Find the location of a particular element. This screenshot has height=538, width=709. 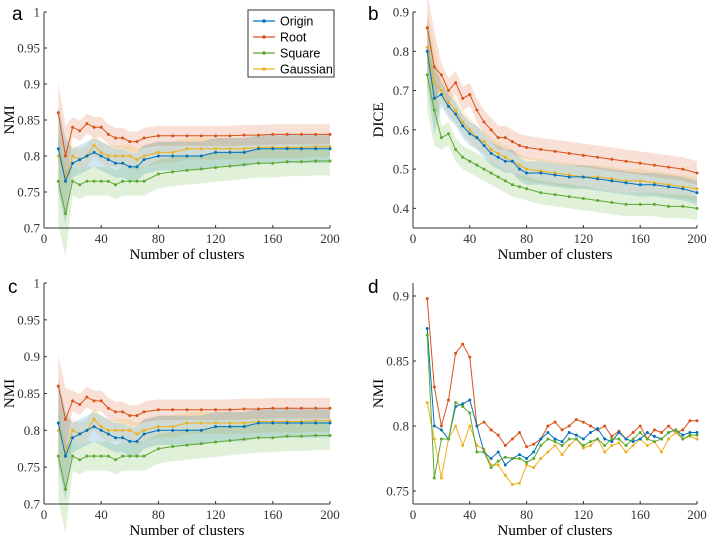

series-line-root is located at coordinates (561, 373).